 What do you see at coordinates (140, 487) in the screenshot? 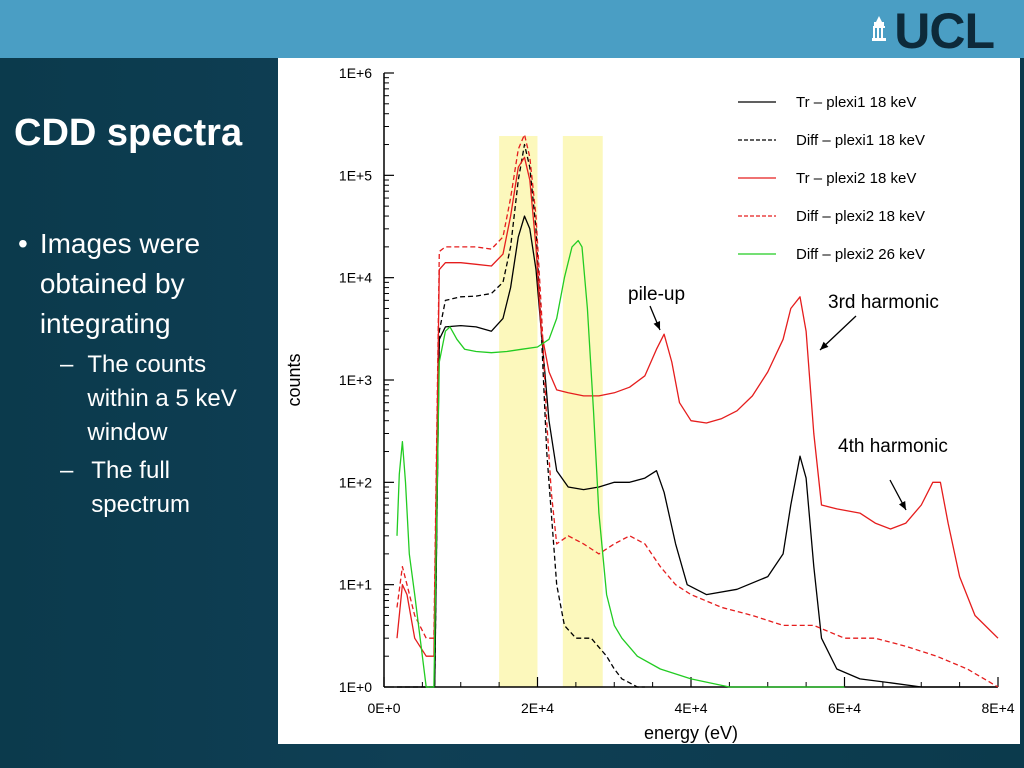
I see `sub-bullet-text: The full spectrum` at bounding box center [140, 487].